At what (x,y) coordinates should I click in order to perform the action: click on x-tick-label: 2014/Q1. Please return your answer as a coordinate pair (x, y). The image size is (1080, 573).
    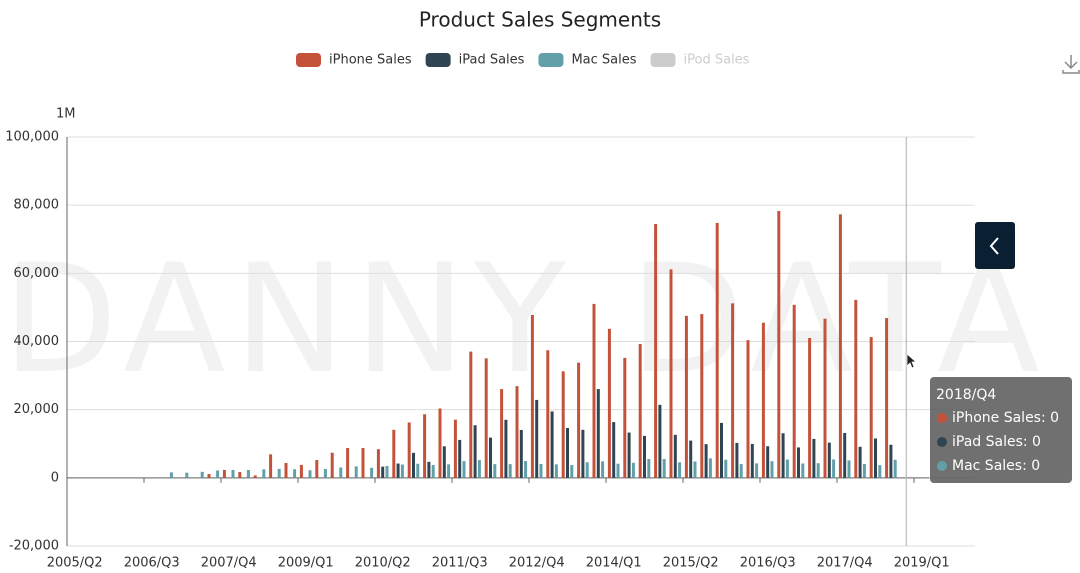
    Looking at the image, I should click on (614, 563).